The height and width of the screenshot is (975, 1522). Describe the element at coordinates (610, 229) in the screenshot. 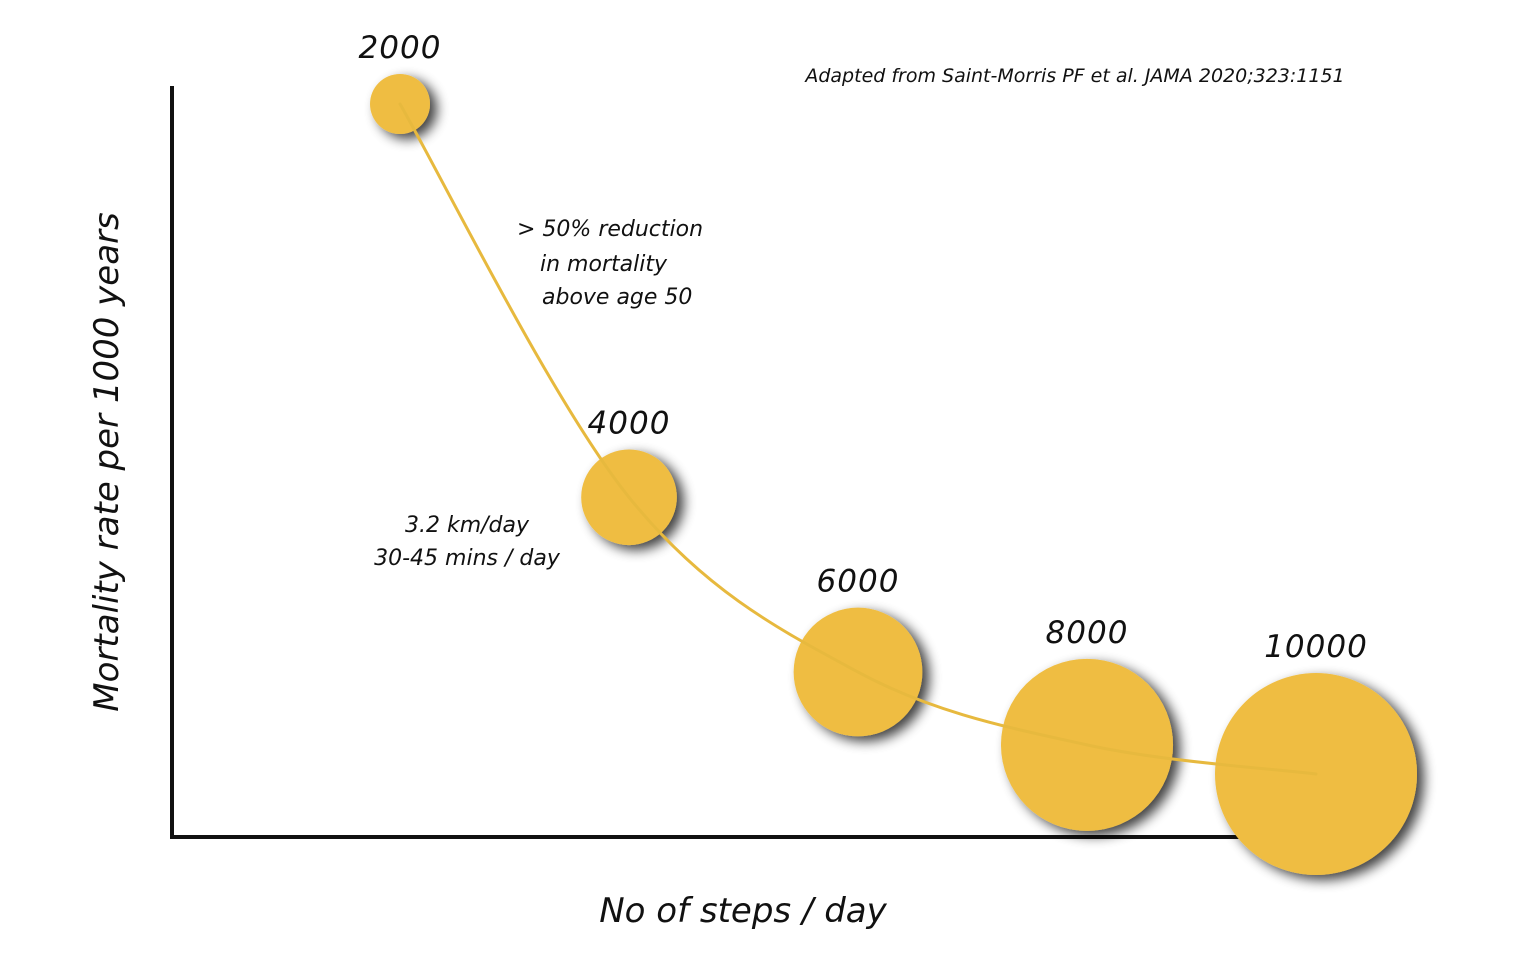

I see `reduction-line-1: > 50% reduction` at that location.